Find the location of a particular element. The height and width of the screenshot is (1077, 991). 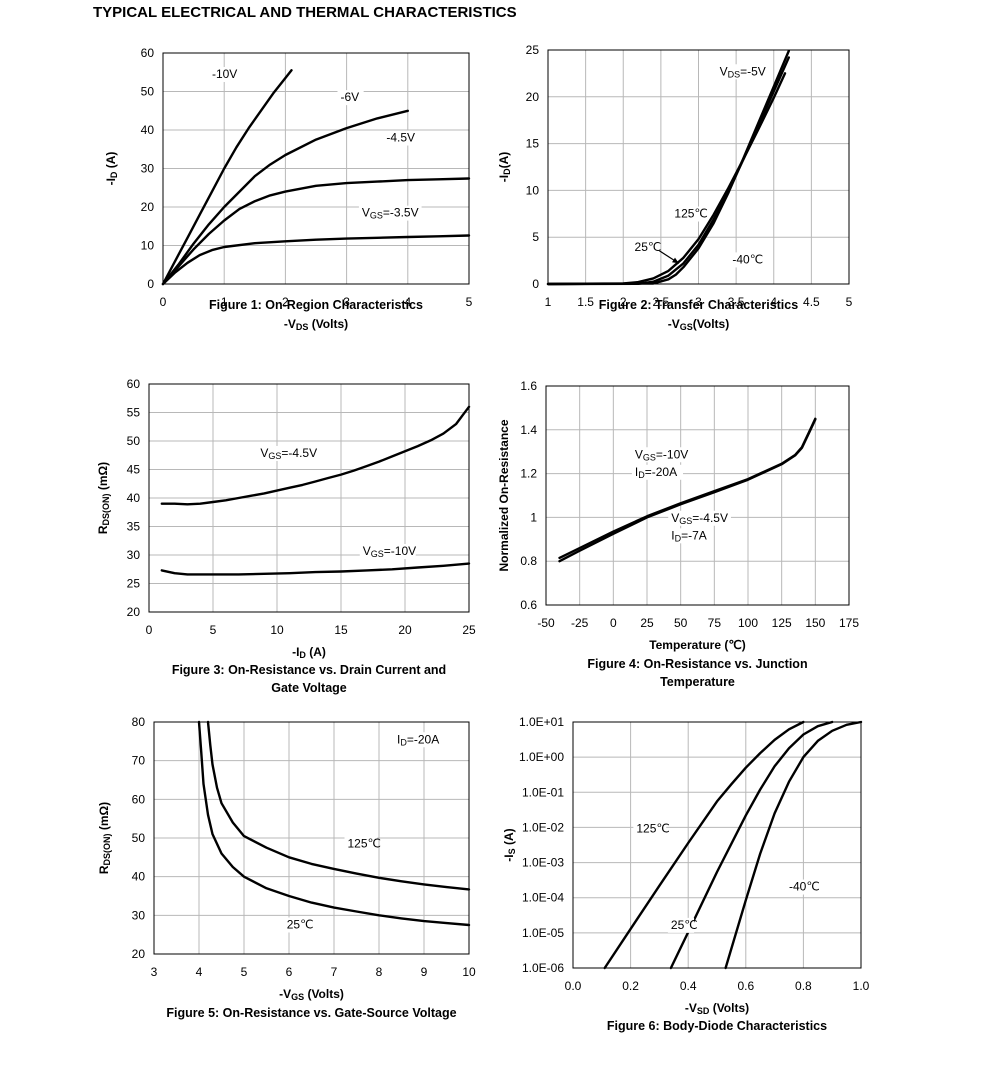

curve-annotation: -6V is located at coordinates (349, 97).